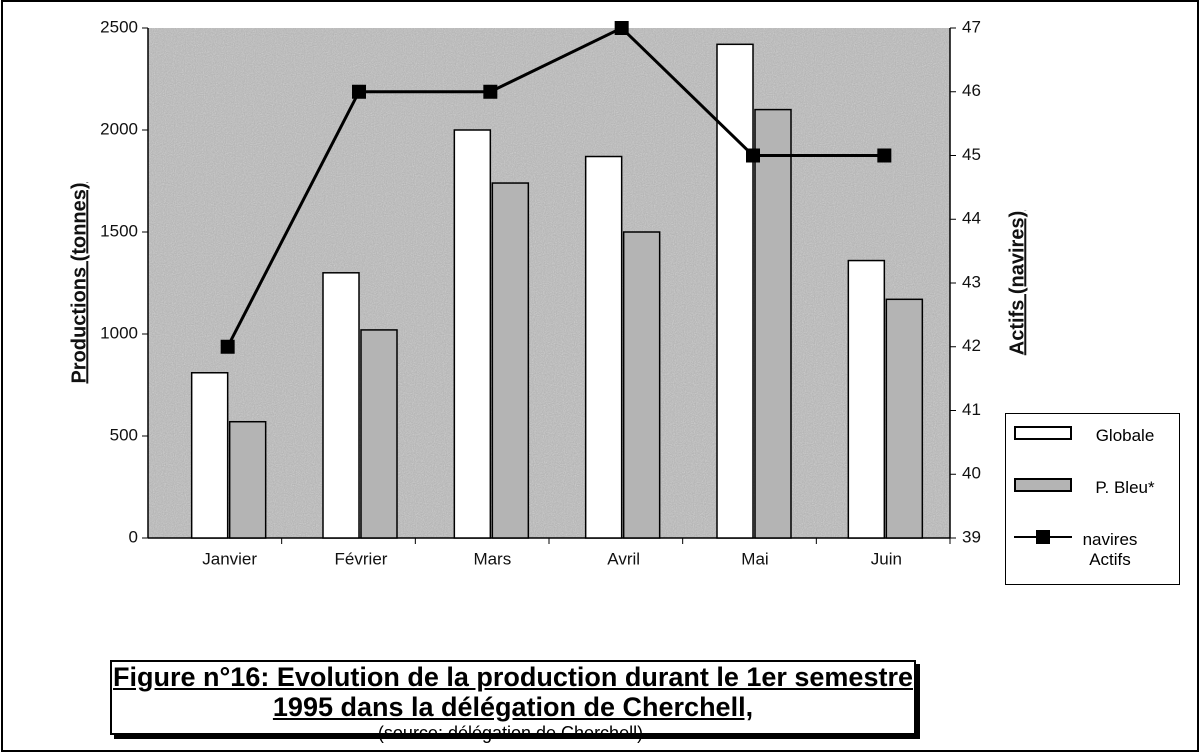  I want to click on y-tick-label: 2500, so click(119, 26).